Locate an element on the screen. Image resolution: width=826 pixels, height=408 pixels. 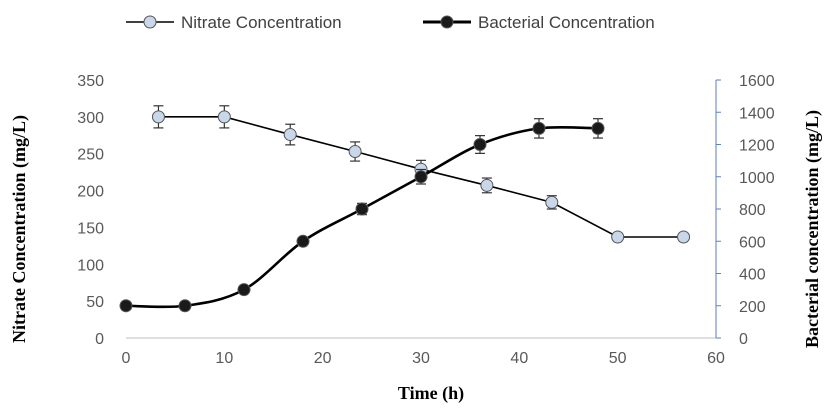
left-y-tick-label: 250 is located at coordinates (90, 155).